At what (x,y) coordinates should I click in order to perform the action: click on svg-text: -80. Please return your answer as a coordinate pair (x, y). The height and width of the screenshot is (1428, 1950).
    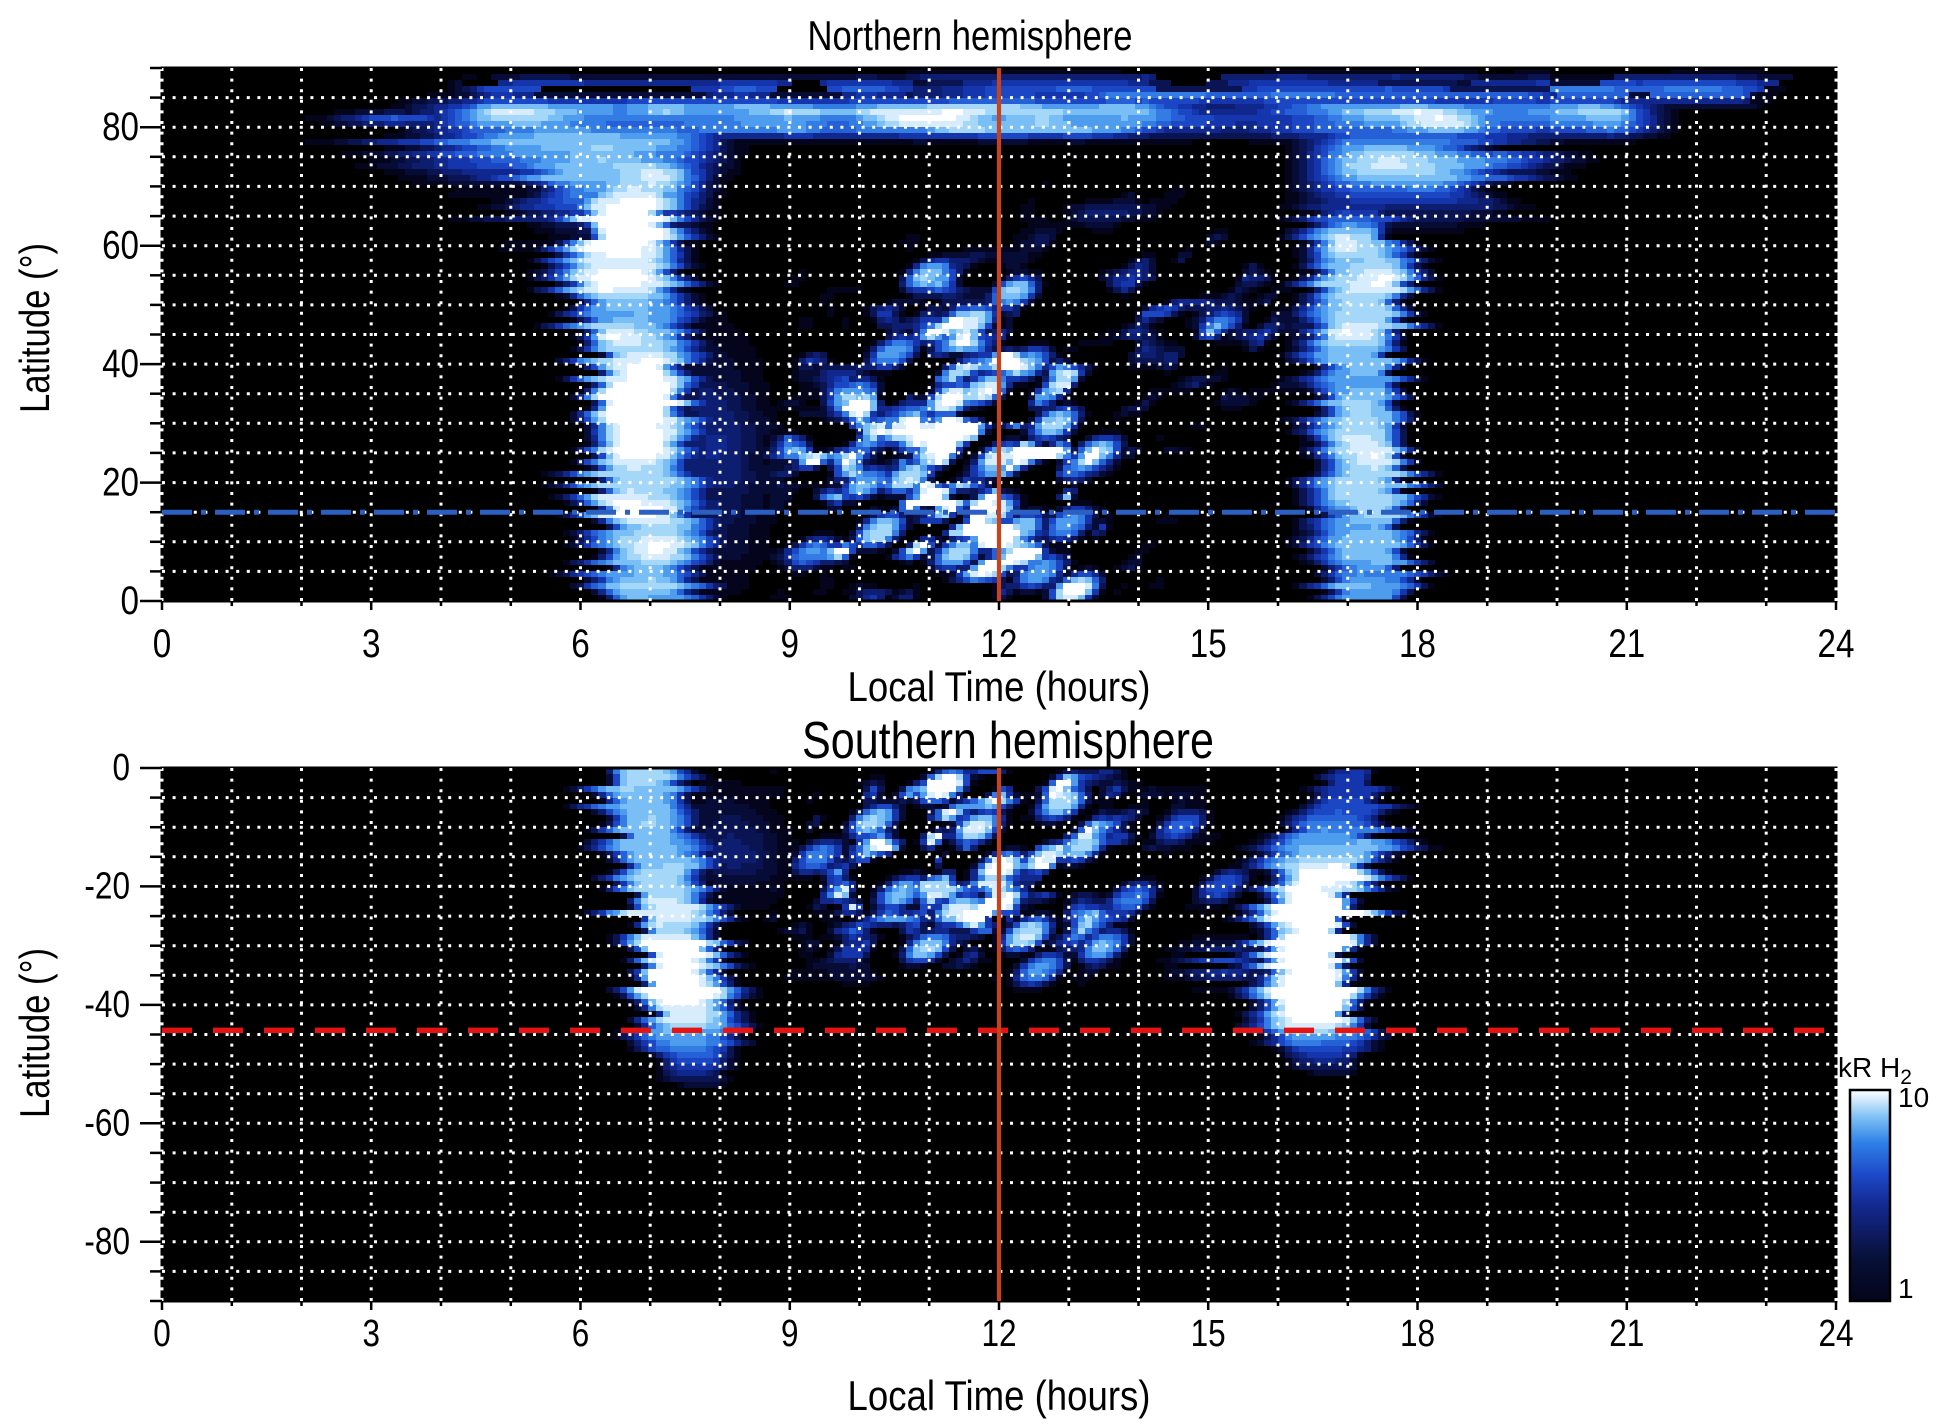
    Looking at the image, I should click on (107, 1242).